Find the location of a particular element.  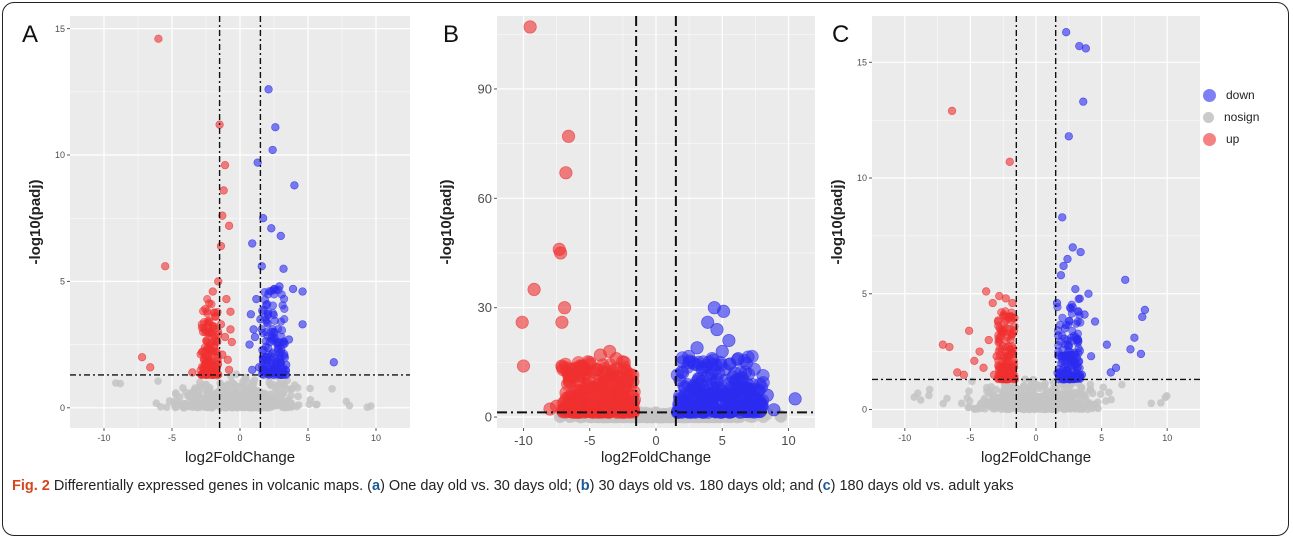

panel-letter: A is located at coordinates (30, 34).